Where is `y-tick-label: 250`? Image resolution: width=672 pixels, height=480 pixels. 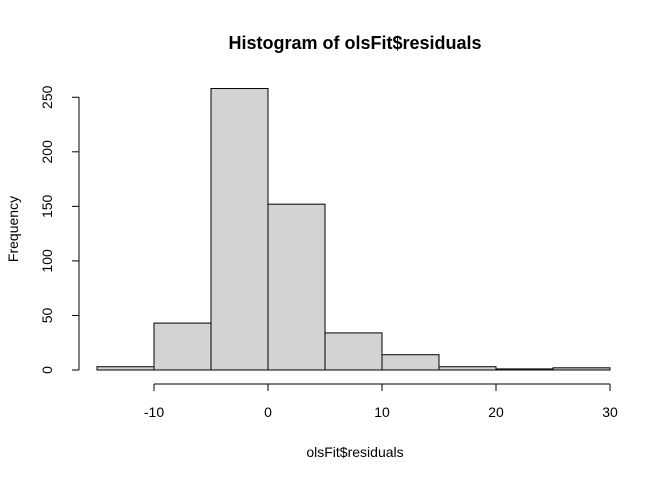
y-tick-label: 250 is located at coordinates (47, 97).